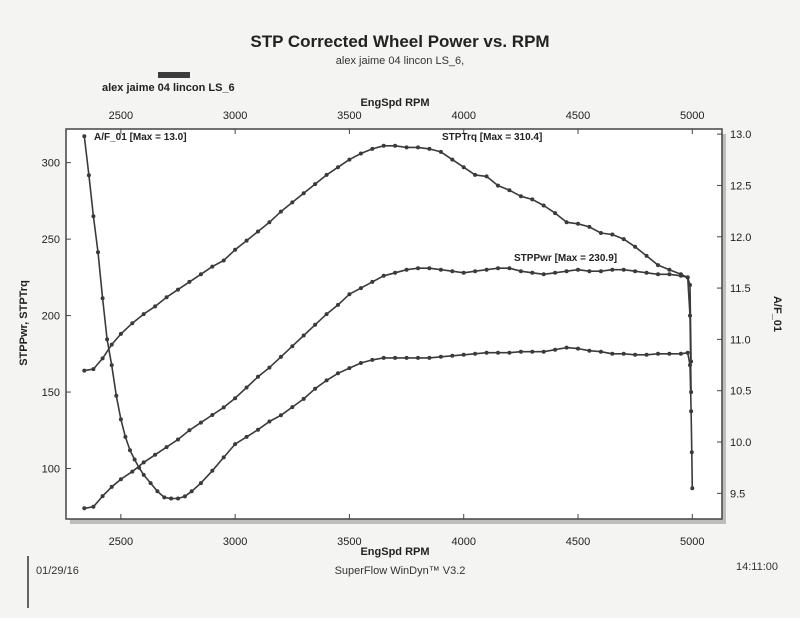 The height and width of the screenshot is (618, 800). What do you see at coordinates (121, 542) in the screenshot?
I see `x-tick-label-bottom-2500: 2500` at bounding box center [121, 542].